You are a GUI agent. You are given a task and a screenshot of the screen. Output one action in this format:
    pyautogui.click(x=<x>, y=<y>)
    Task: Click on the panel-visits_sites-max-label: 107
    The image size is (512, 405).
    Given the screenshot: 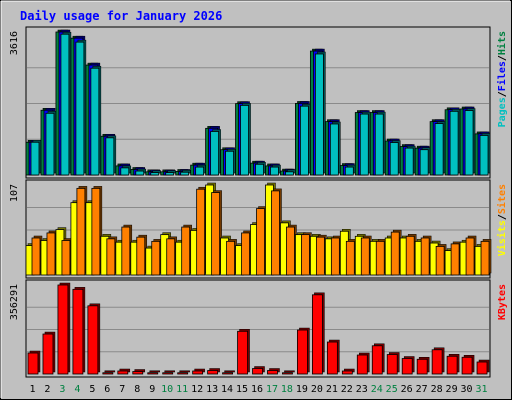 What is the action you would take?
    pyautogui.click(x=14, y=193)
    